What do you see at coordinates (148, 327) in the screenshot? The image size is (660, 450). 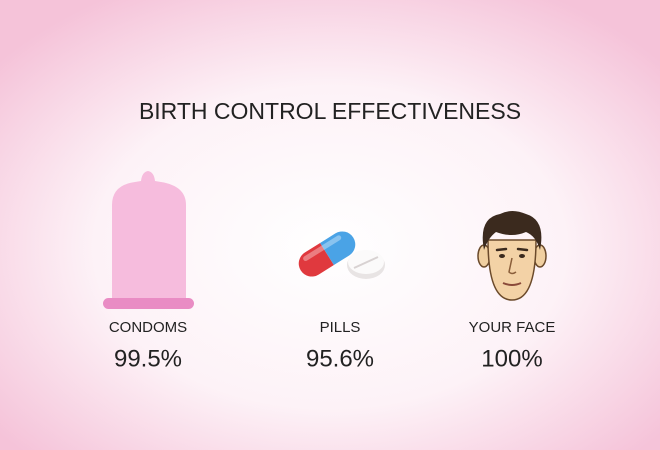 I see `item-label: CONDOMS` at bounding box center [148, 327].